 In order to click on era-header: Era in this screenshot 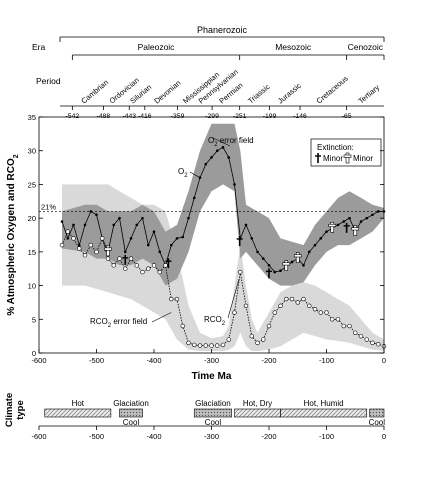, I will do `click(39, 47)`.